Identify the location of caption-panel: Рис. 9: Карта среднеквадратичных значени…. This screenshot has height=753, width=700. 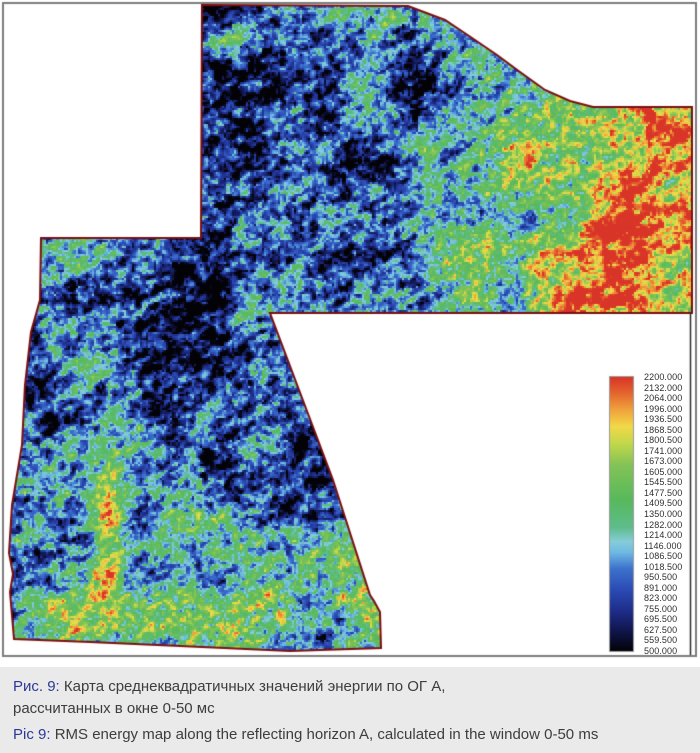
(350, 710).